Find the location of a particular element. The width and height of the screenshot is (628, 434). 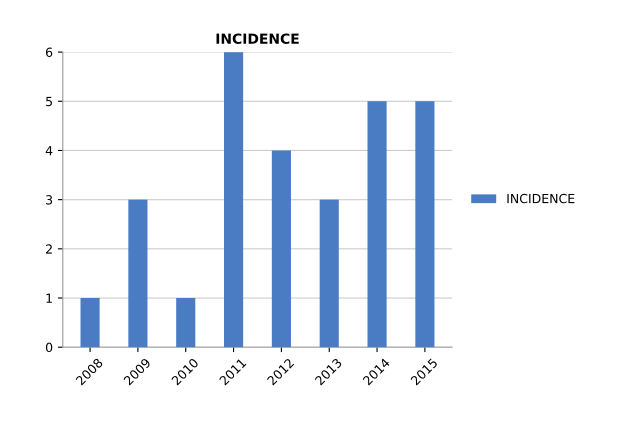

y-tick-label: 6 is located at coordinates (49, 53).